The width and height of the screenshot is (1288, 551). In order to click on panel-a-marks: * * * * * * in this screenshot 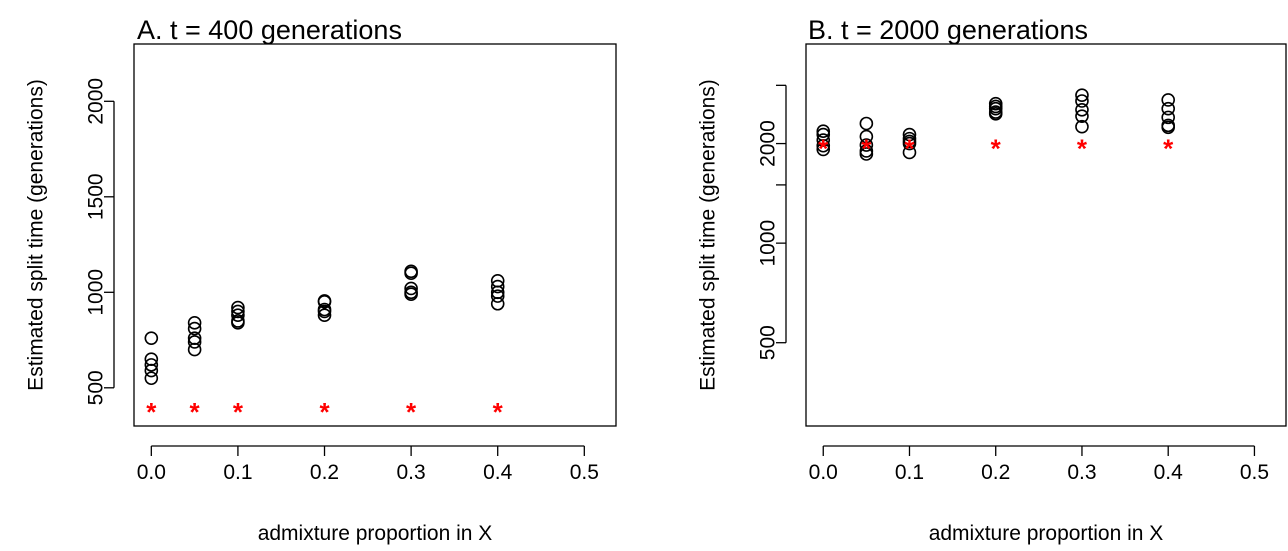, I will do `click(324, 345)`.